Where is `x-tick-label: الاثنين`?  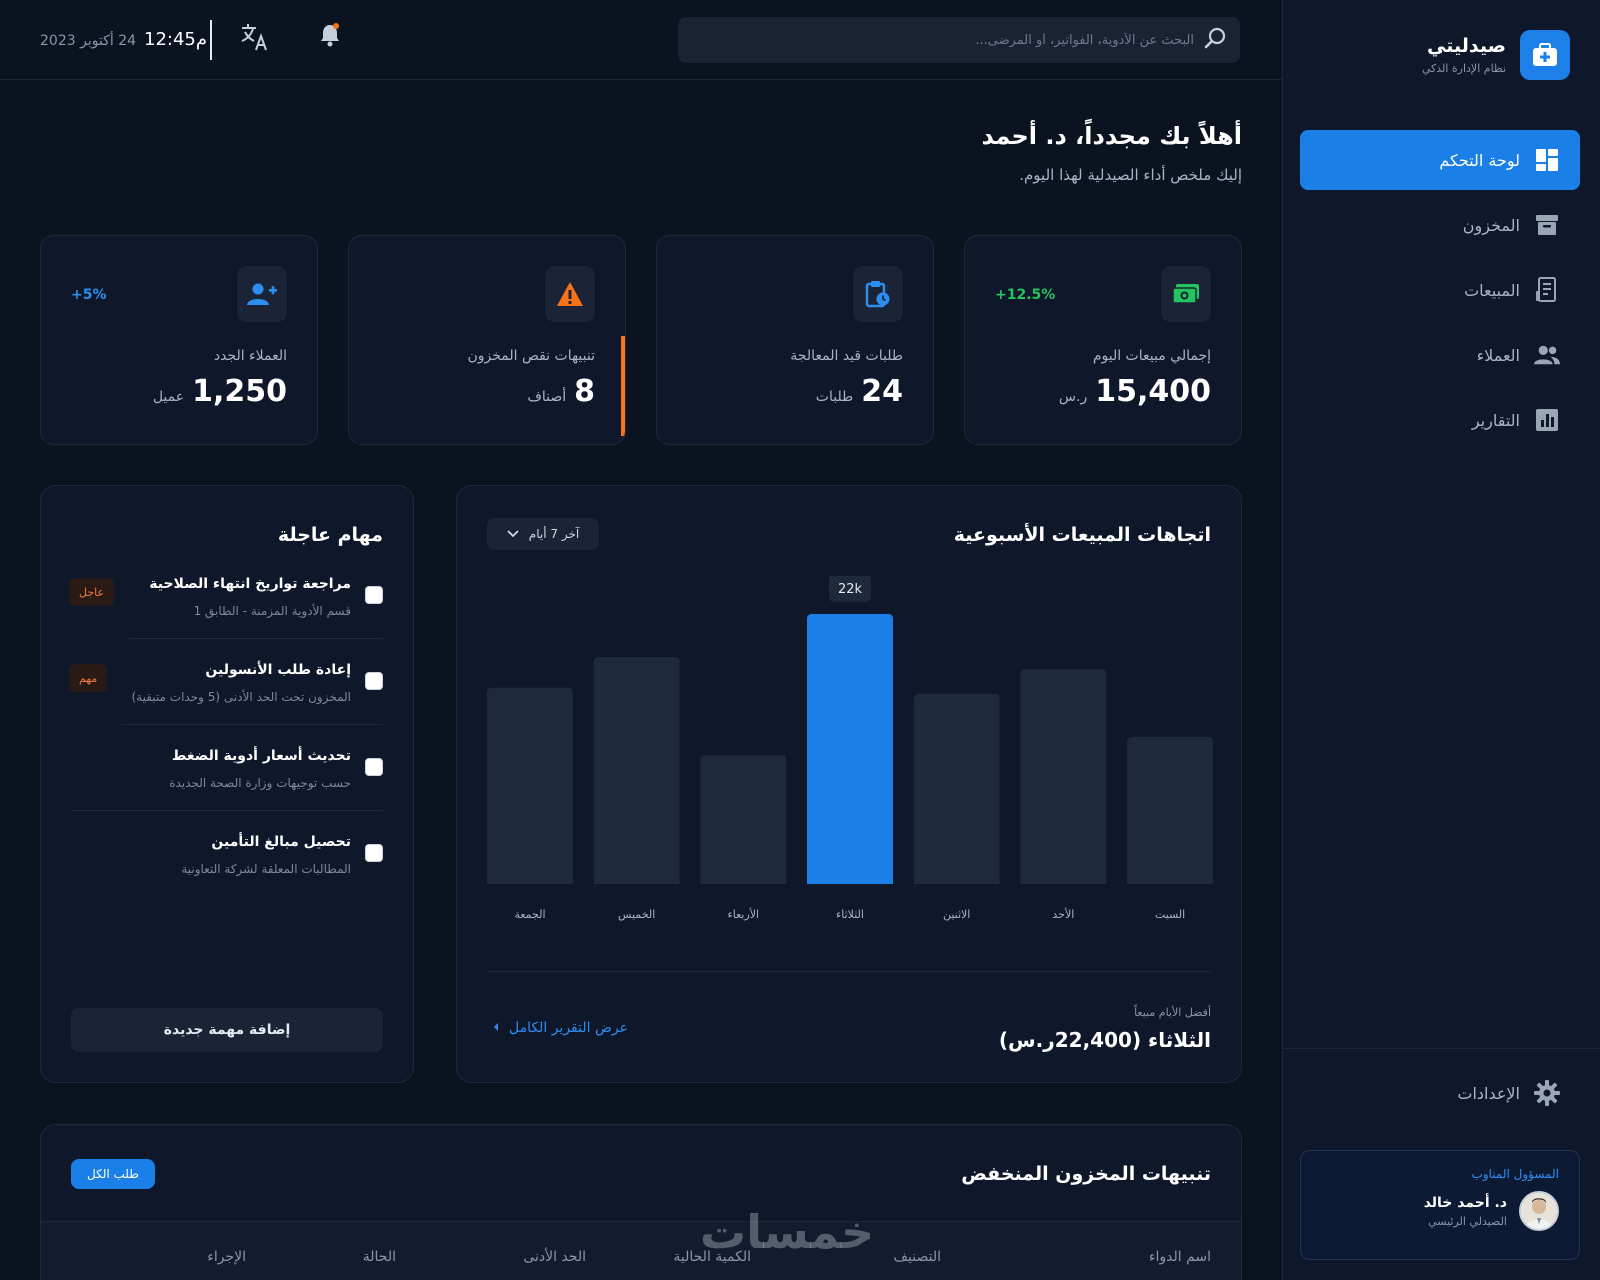
x-tick-label: الاثنين is located at coordinates (956, 914).